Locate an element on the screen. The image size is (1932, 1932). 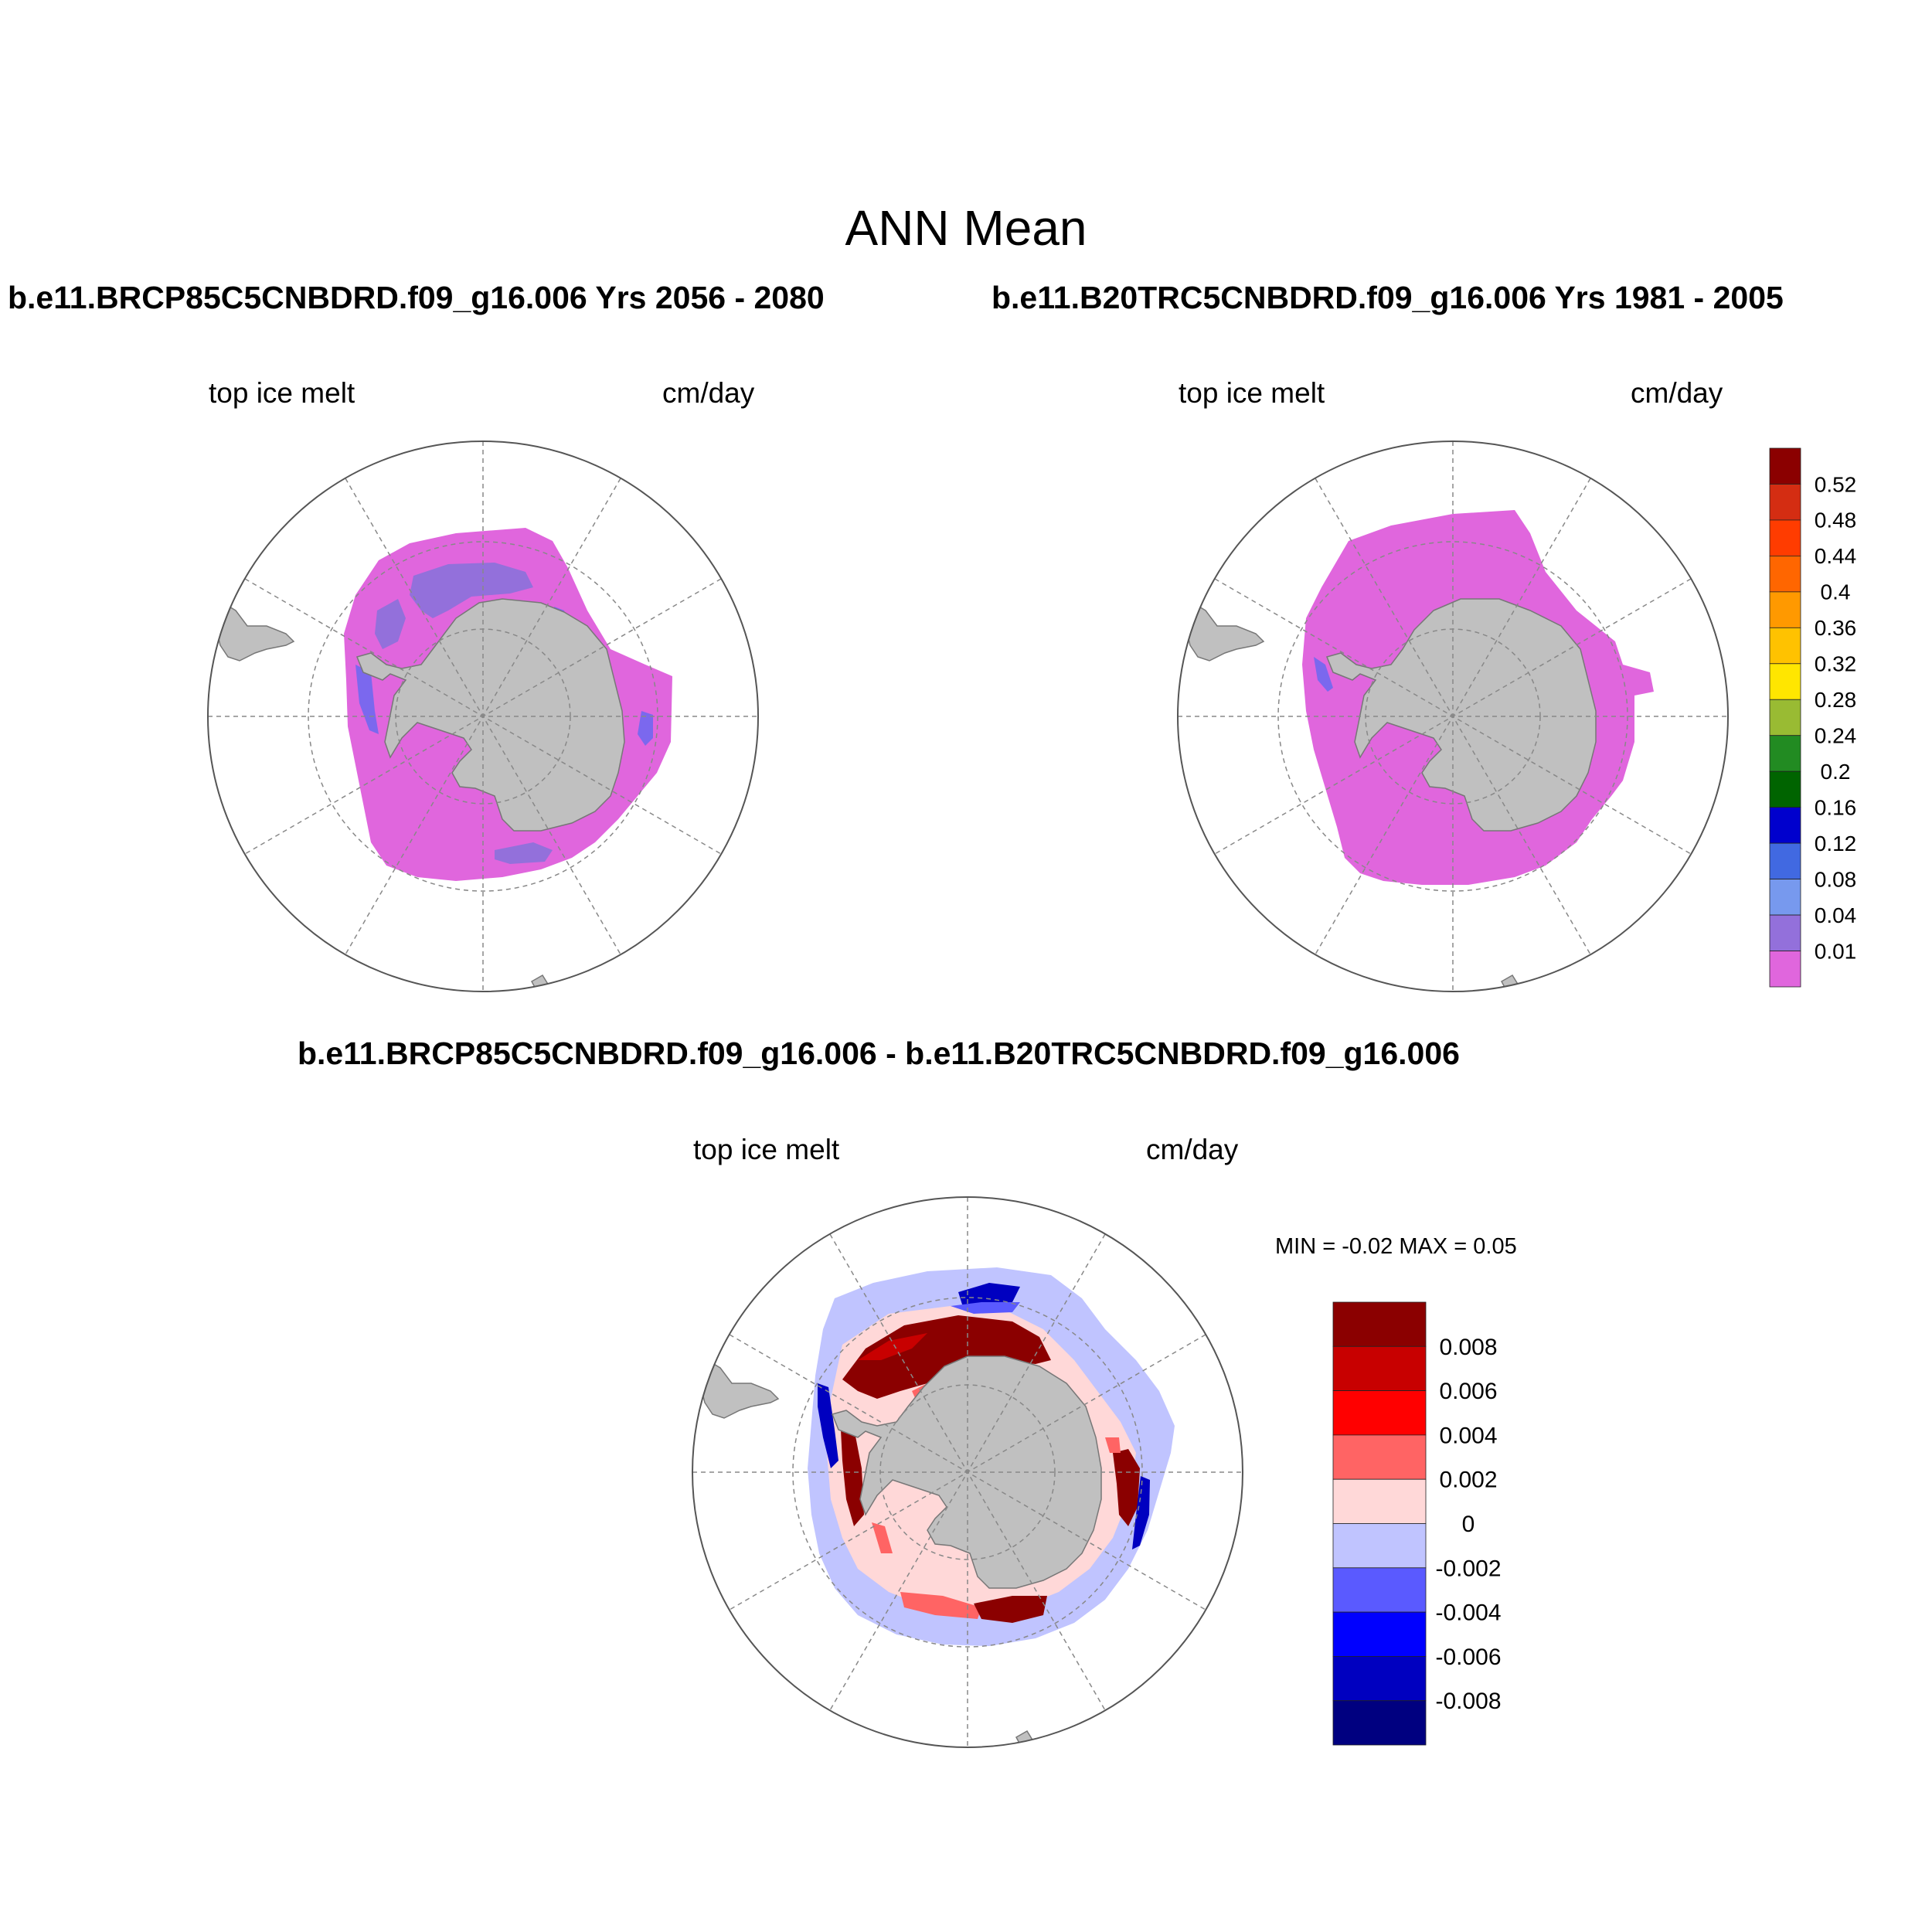
colorbar-diff-label: 0.002 is located at coordinates (1468, 1481).